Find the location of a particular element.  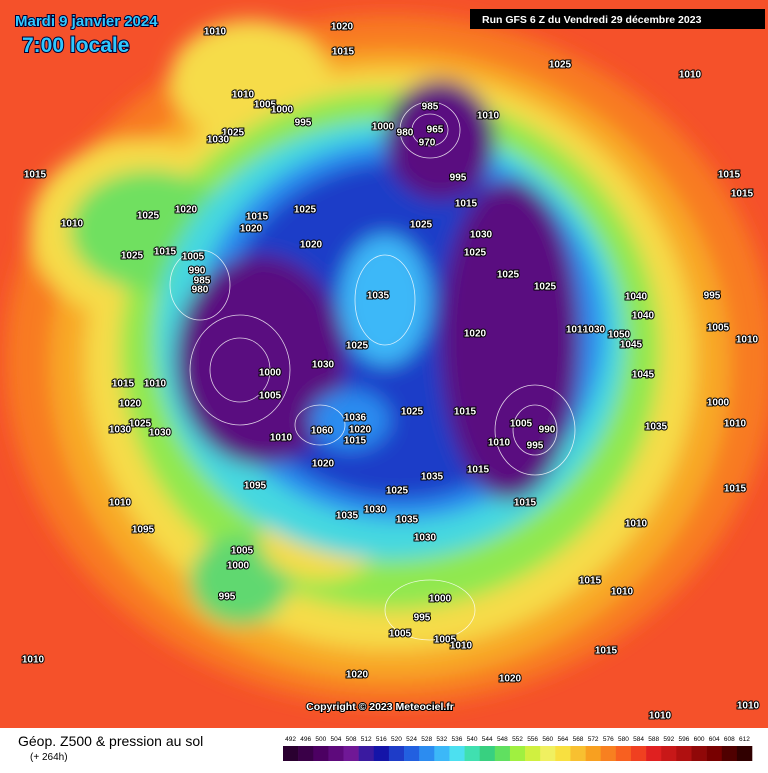

isobar-label: 980 is located at coordinates (405, 133).